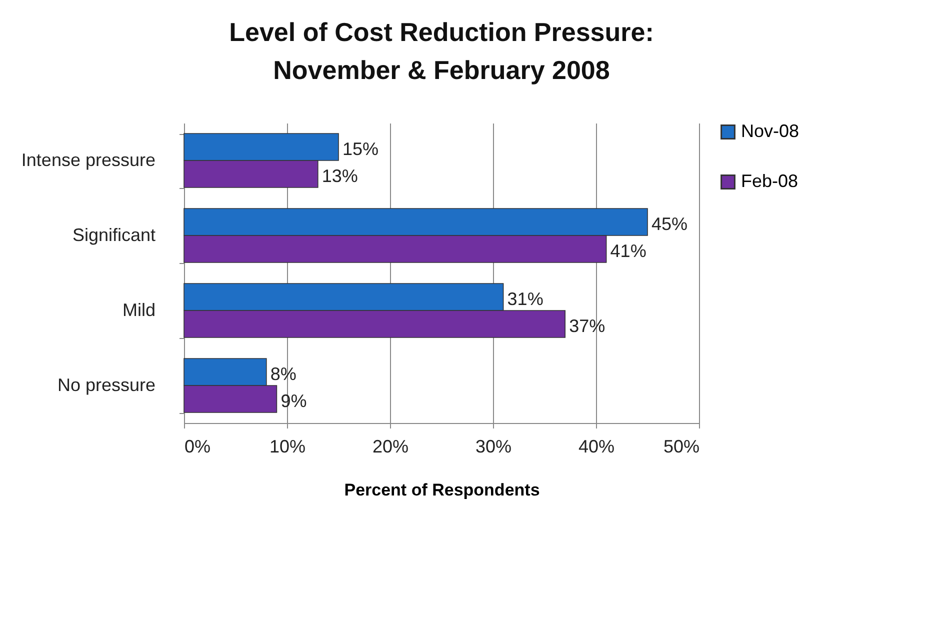 The image size is (942, 621). I want to click on x-tick-label: 40%, so click(596, 446).